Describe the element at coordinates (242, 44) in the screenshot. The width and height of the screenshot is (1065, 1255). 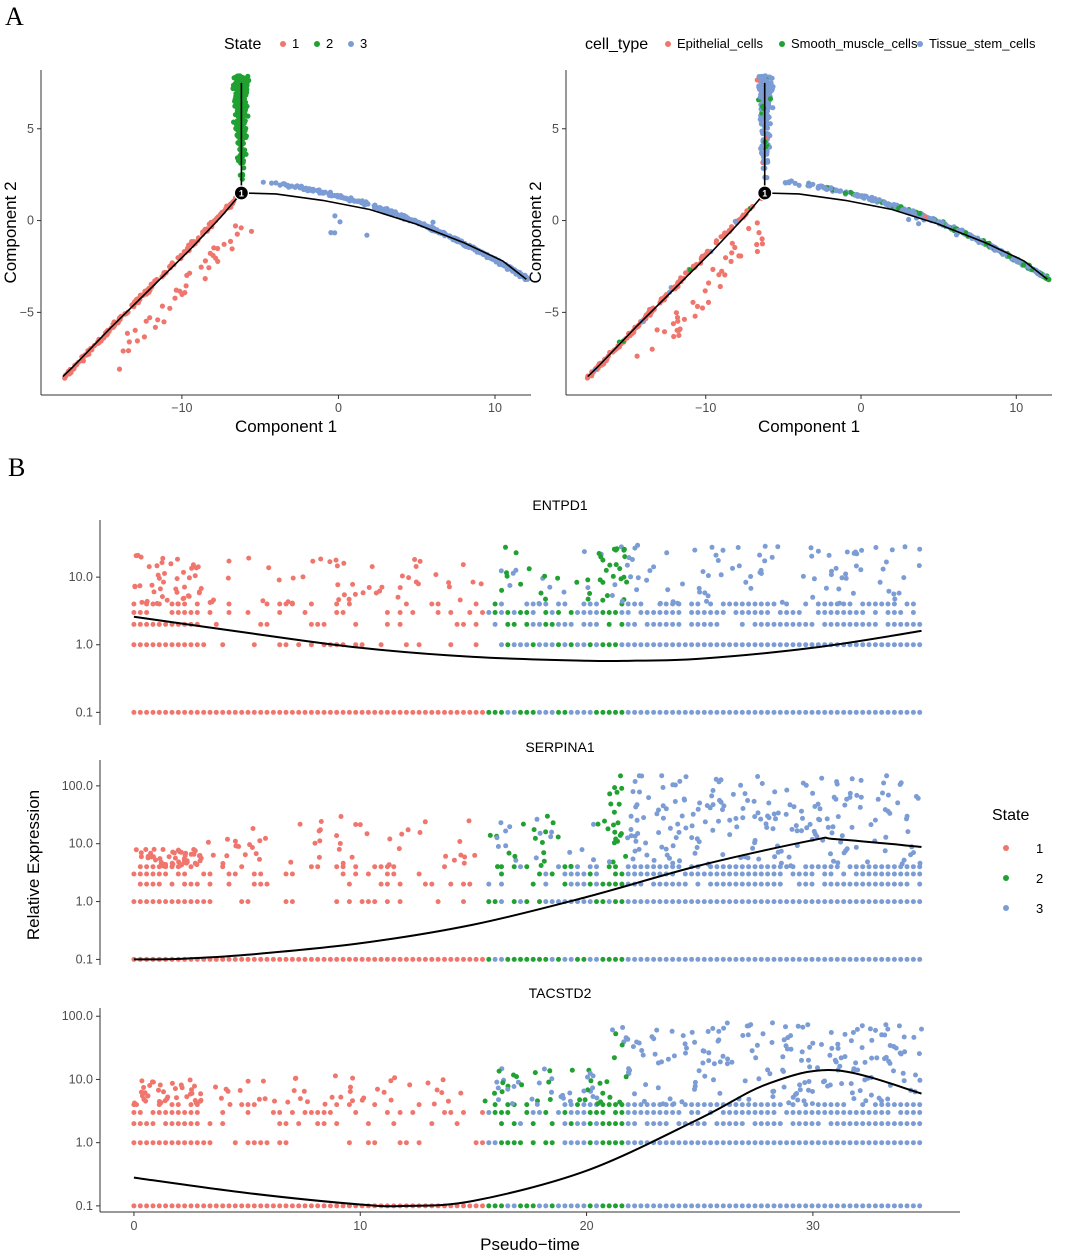
I see `legend-title: State` at that location.